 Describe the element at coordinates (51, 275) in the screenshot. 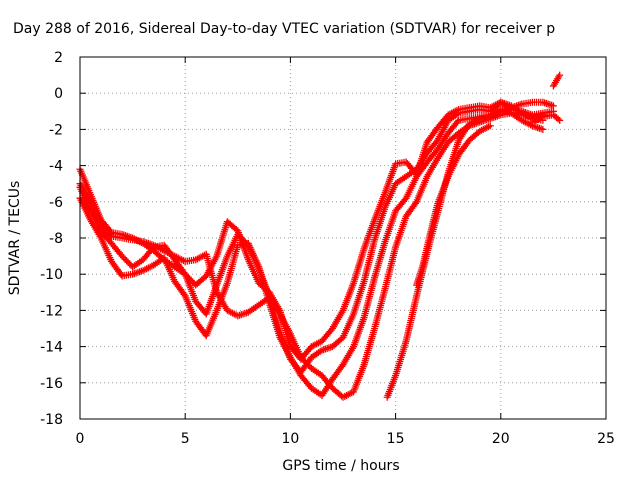

I see `y-tick-label: -10` at that location.